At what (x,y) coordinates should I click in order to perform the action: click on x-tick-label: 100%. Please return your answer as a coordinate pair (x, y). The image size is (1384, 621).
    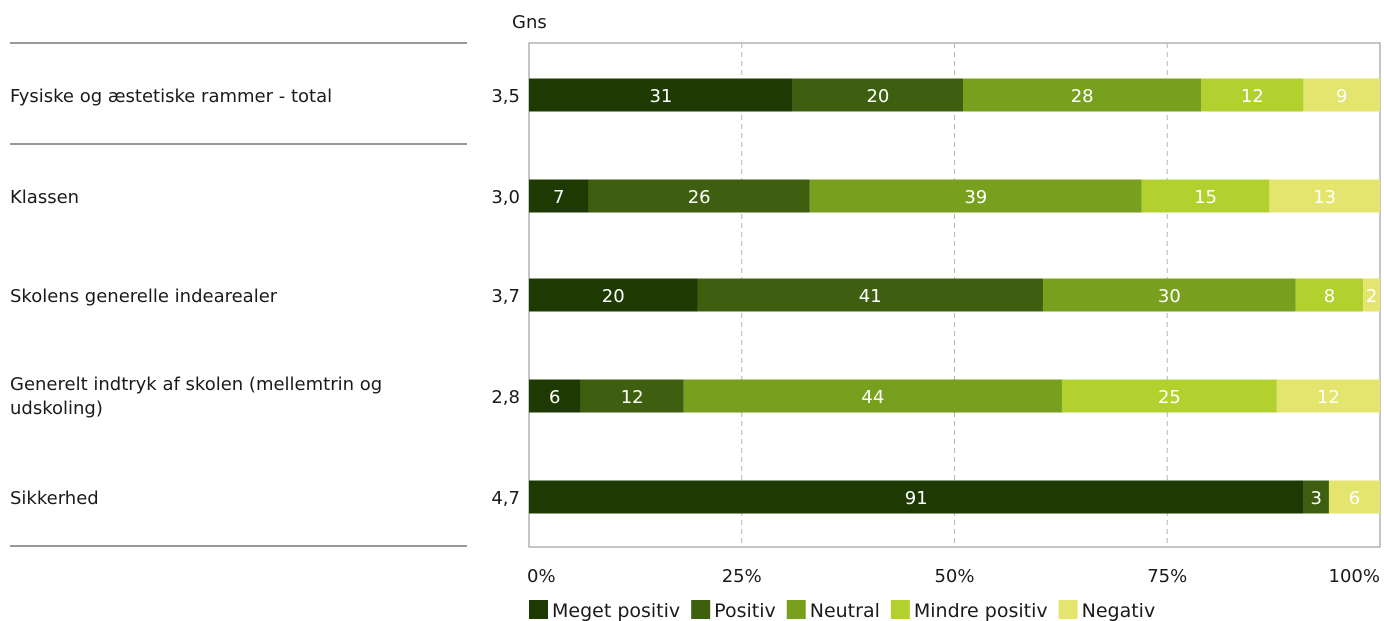
    Looking at the image, I should click on (1354, 576).